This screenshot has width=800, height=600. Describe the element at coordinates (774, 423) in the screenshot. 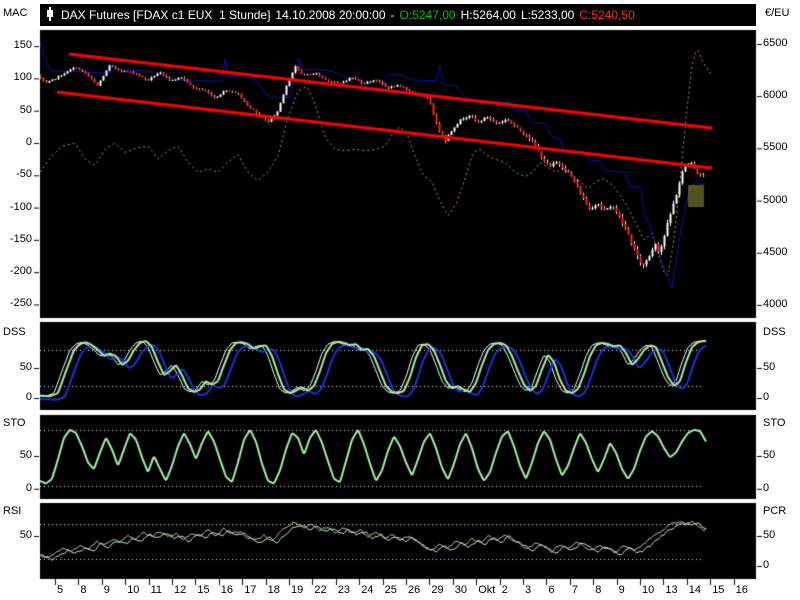

I see `sto-right-axis-label: STO` at that location.